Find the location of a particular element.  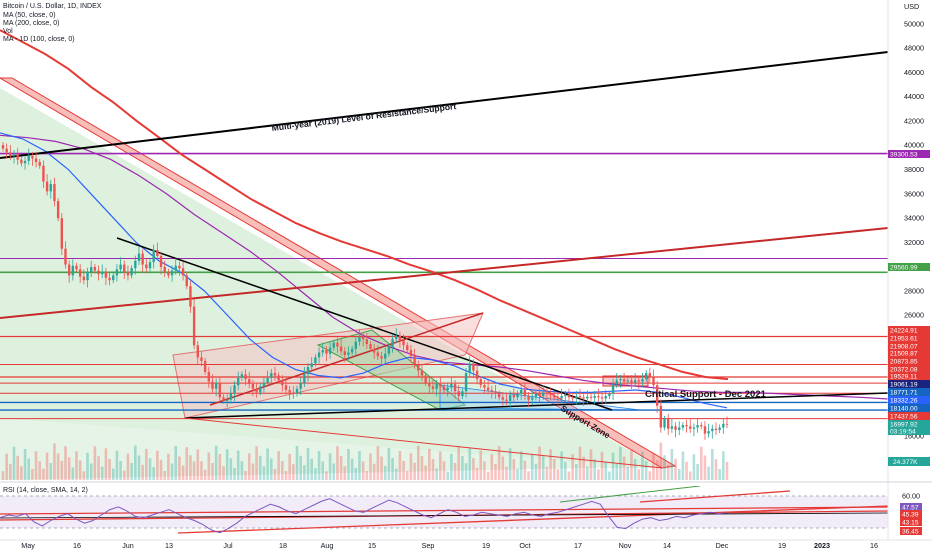

symbol-legend: Bitcoin / U.S. Dollar, 1D, INDEX is located at coordinates (52, 6).